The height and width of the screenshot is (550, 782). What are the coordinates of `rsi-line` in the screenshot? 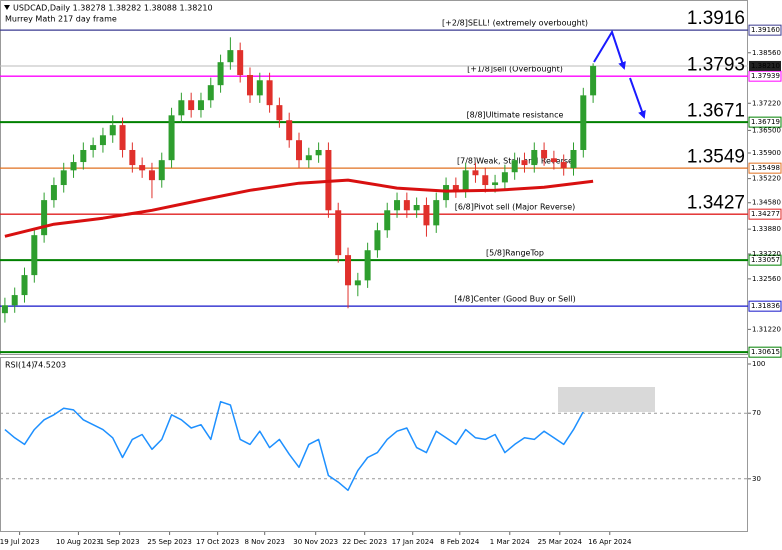 It's located at (299, 446).